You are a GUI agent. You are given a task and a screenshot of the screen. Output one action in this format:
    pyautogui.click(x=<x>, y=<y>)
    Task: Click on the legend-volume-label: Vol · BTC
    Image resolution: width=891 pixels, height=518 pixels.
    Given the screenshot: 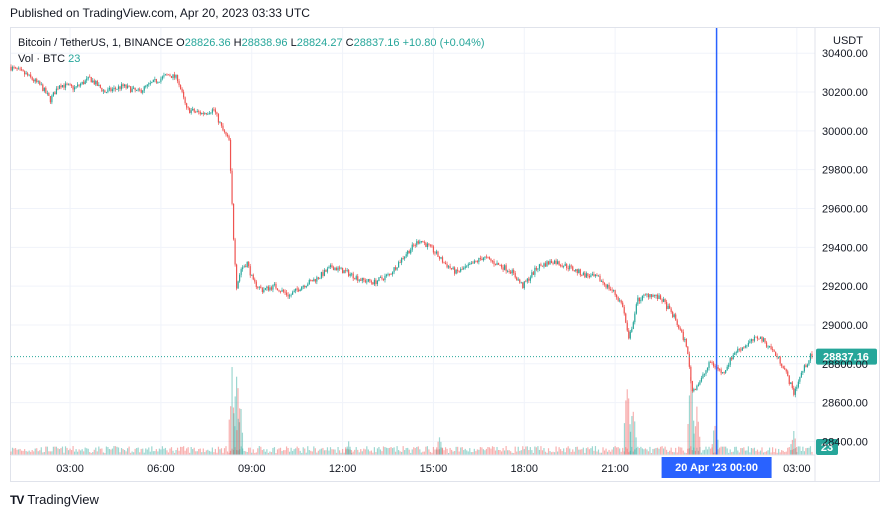 What is the action you would take?
    pyautogui.click(x=42, y=59)
    